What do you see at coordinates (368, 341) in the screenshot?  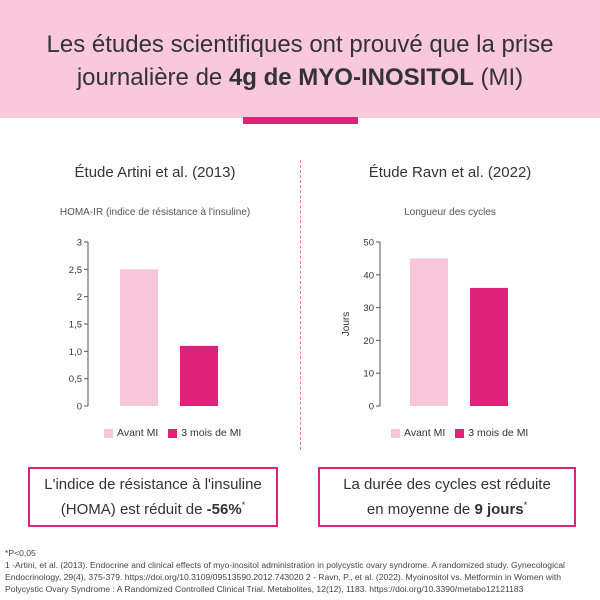 I see `y-tick-label: 20` at bounding box center [368, 341].